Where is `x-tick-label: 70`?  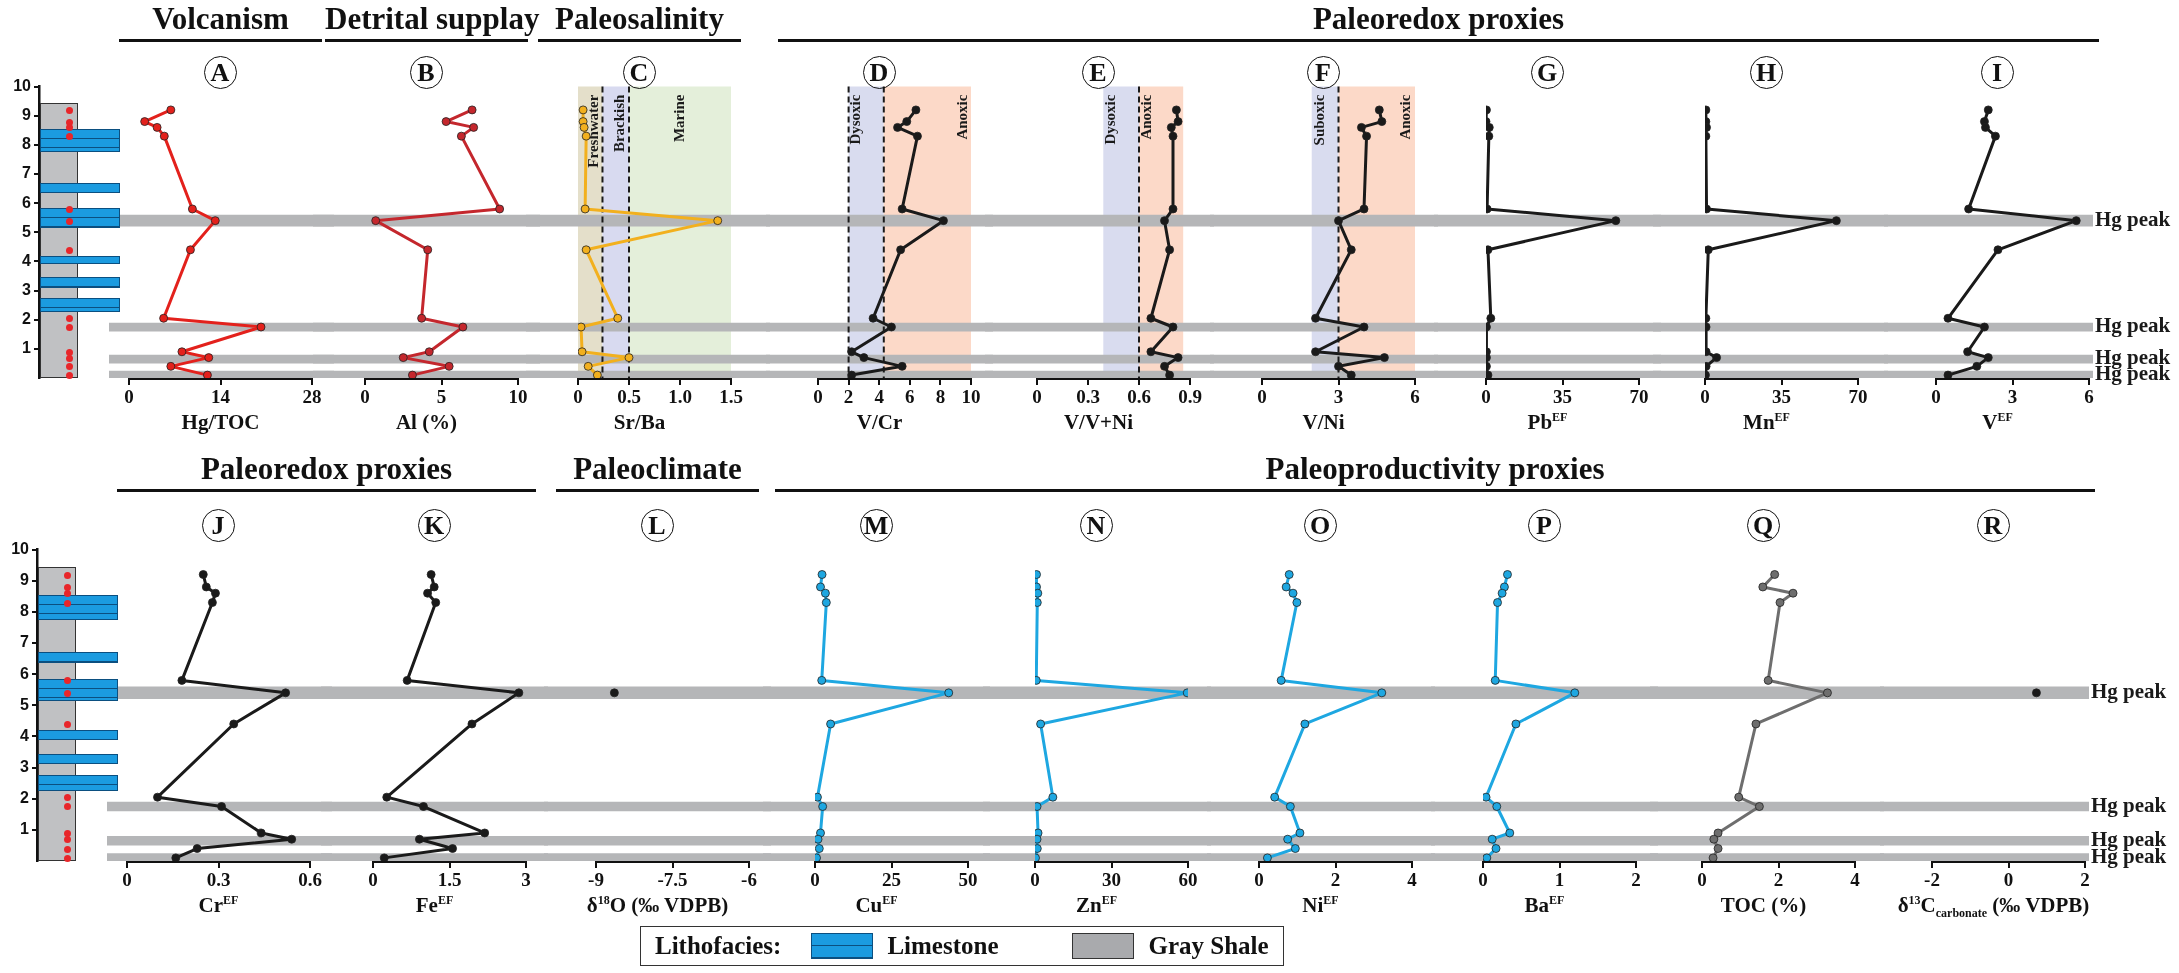 x-tick-label: 70 is located at coordinates (1858, 397).